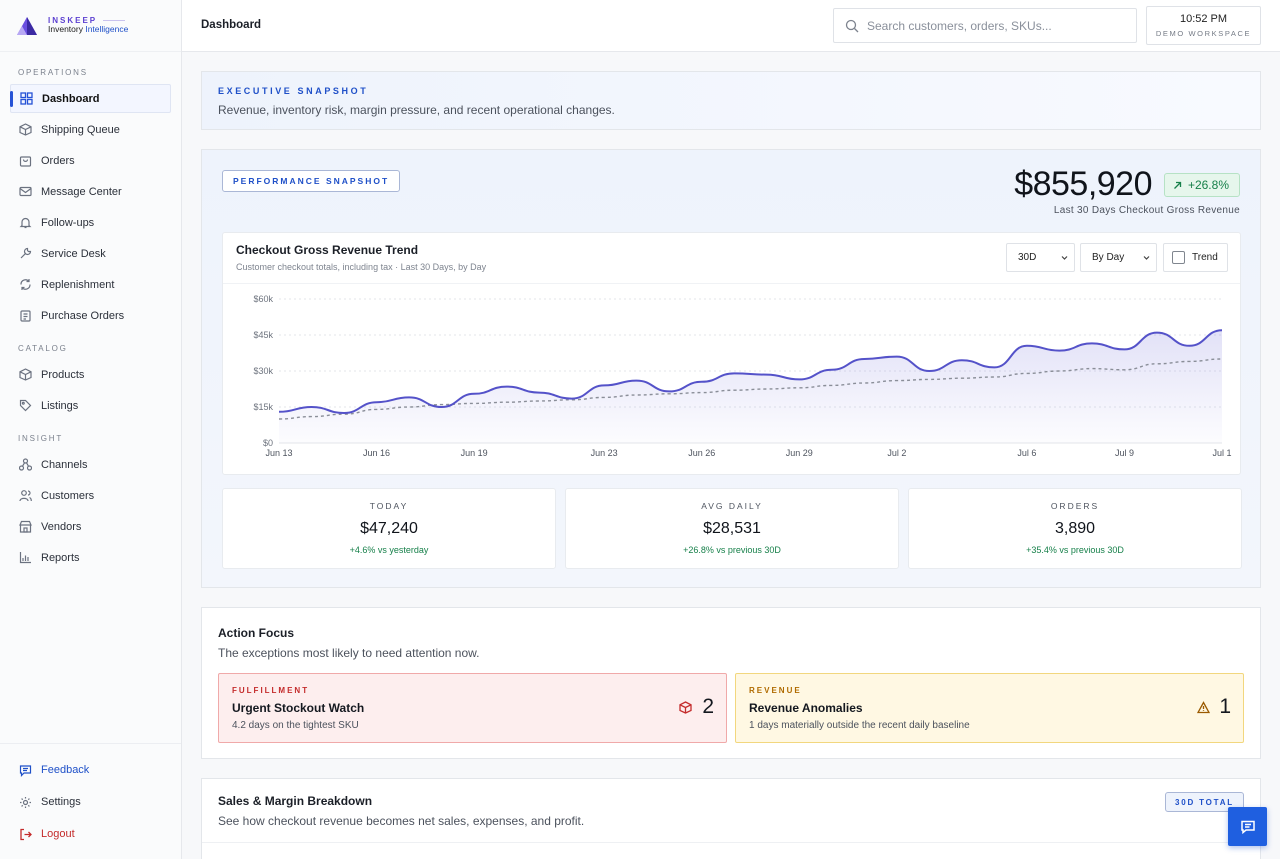 Image resolution: width=1280 pixels, height=859 pixels. What do you see at coordinates (25, 834) in the screenshot?
I see `logout-icon` at bounding box center [25, 834].